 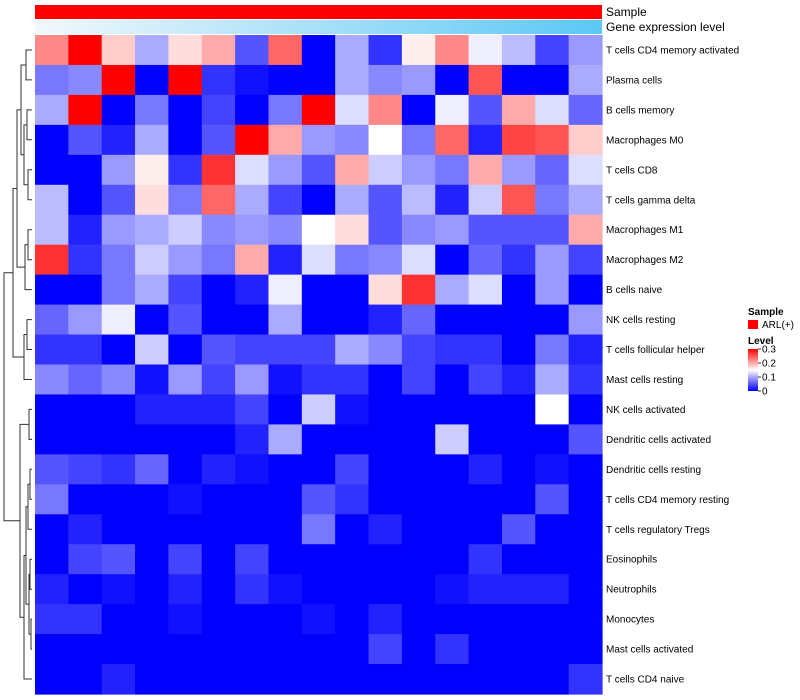 I want to click on row-label: Neutrophils, so click(x=631, y=590).